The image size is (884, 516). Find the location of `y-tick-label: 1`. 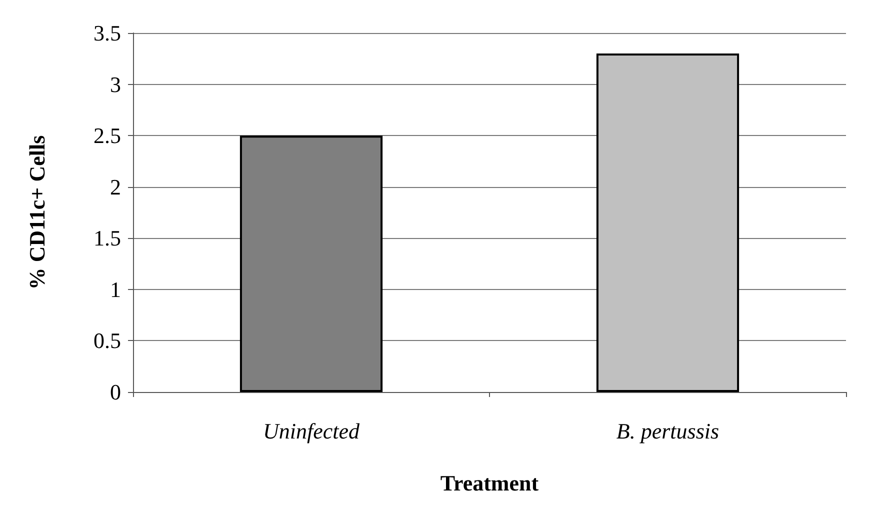

y-tick-label: 1 is located at coordinates (115, 289).